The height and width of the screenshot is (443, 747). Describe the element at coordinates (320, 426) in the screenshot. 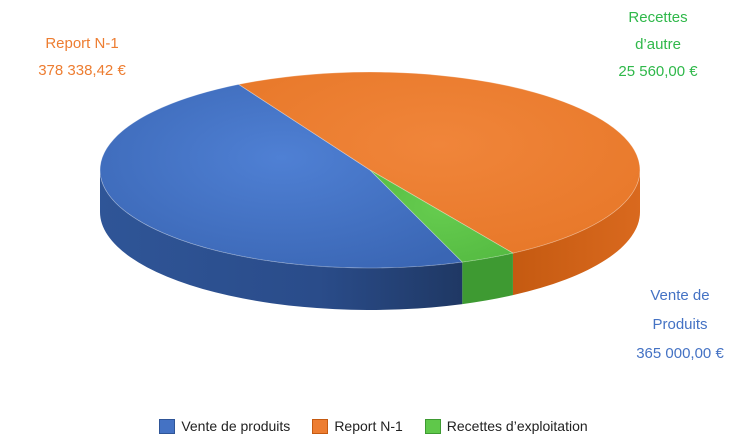

I see `legend-swatch-report` at that location.